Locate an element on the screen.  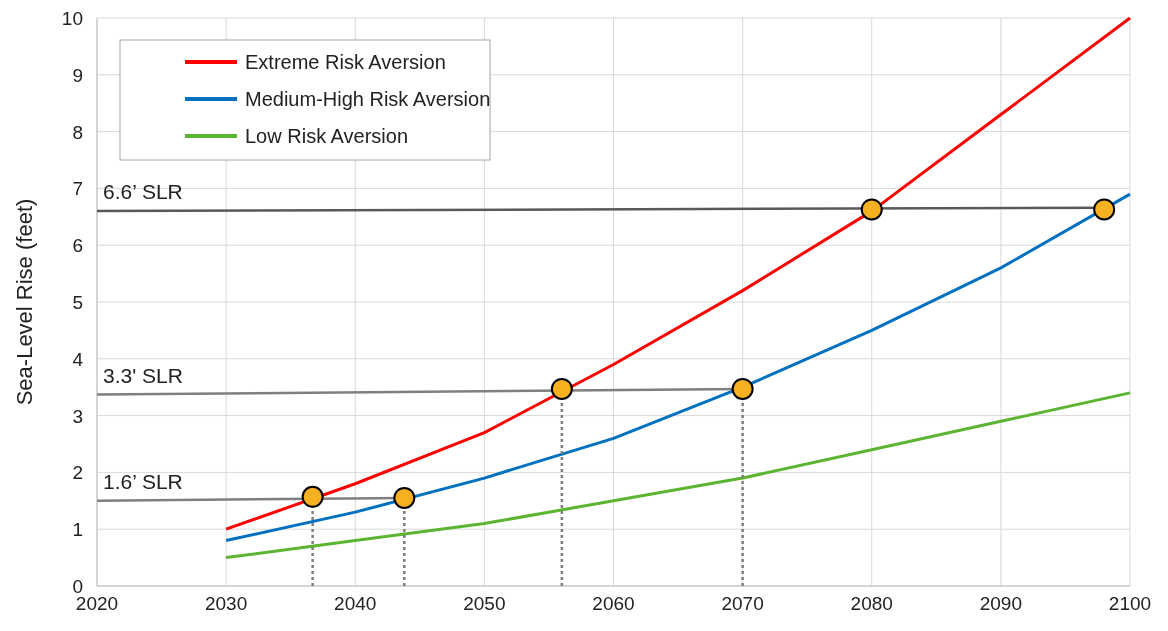
x-tick-label: 2090 is located at coordinates (1001, 603).